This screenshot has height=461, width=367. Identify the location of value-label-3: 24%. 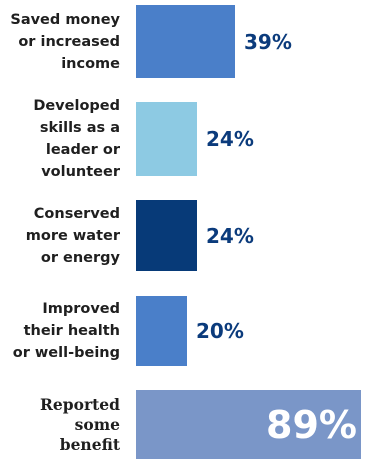
(230, 236).